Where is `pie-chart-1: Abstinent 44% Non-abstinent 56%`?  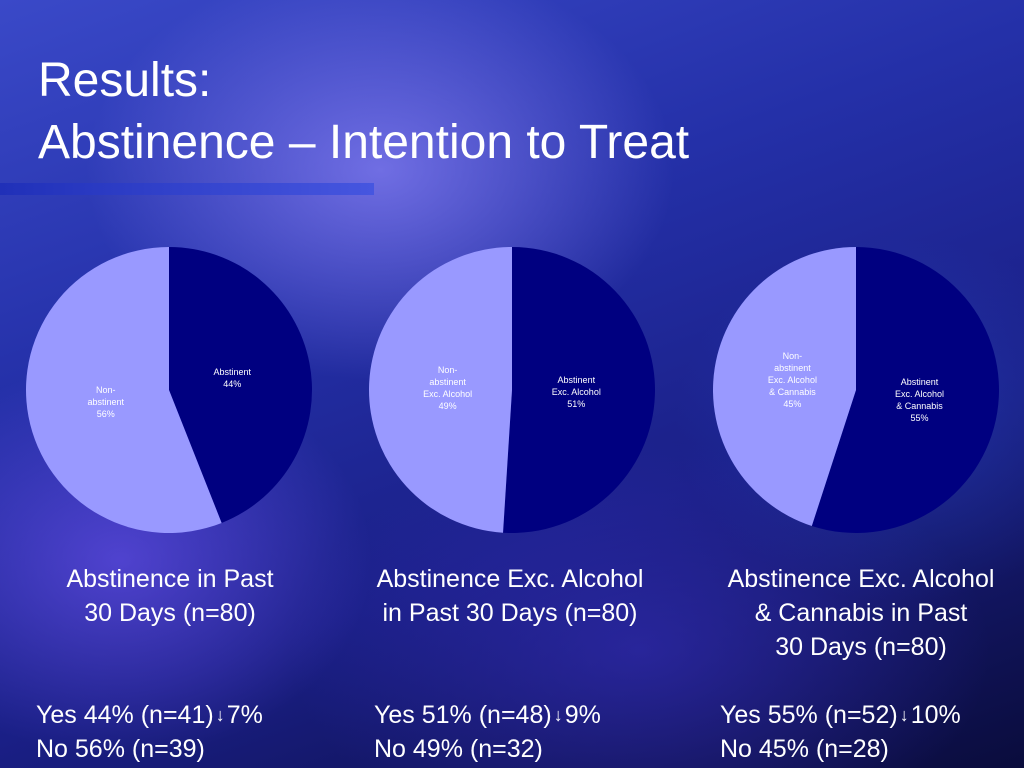
pie-chart-1: Abstinent 44% Non-abstinent 56% is located at coordinates (168, 390).